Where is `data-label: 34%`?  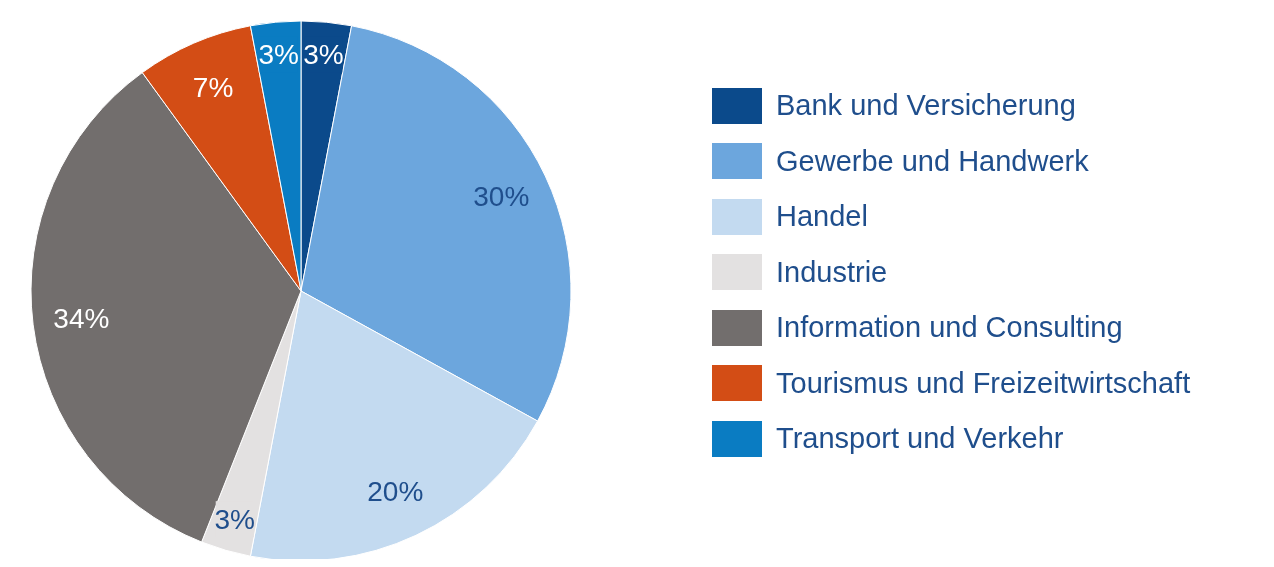 data-label: 34% is located at coordinates (81, 319).